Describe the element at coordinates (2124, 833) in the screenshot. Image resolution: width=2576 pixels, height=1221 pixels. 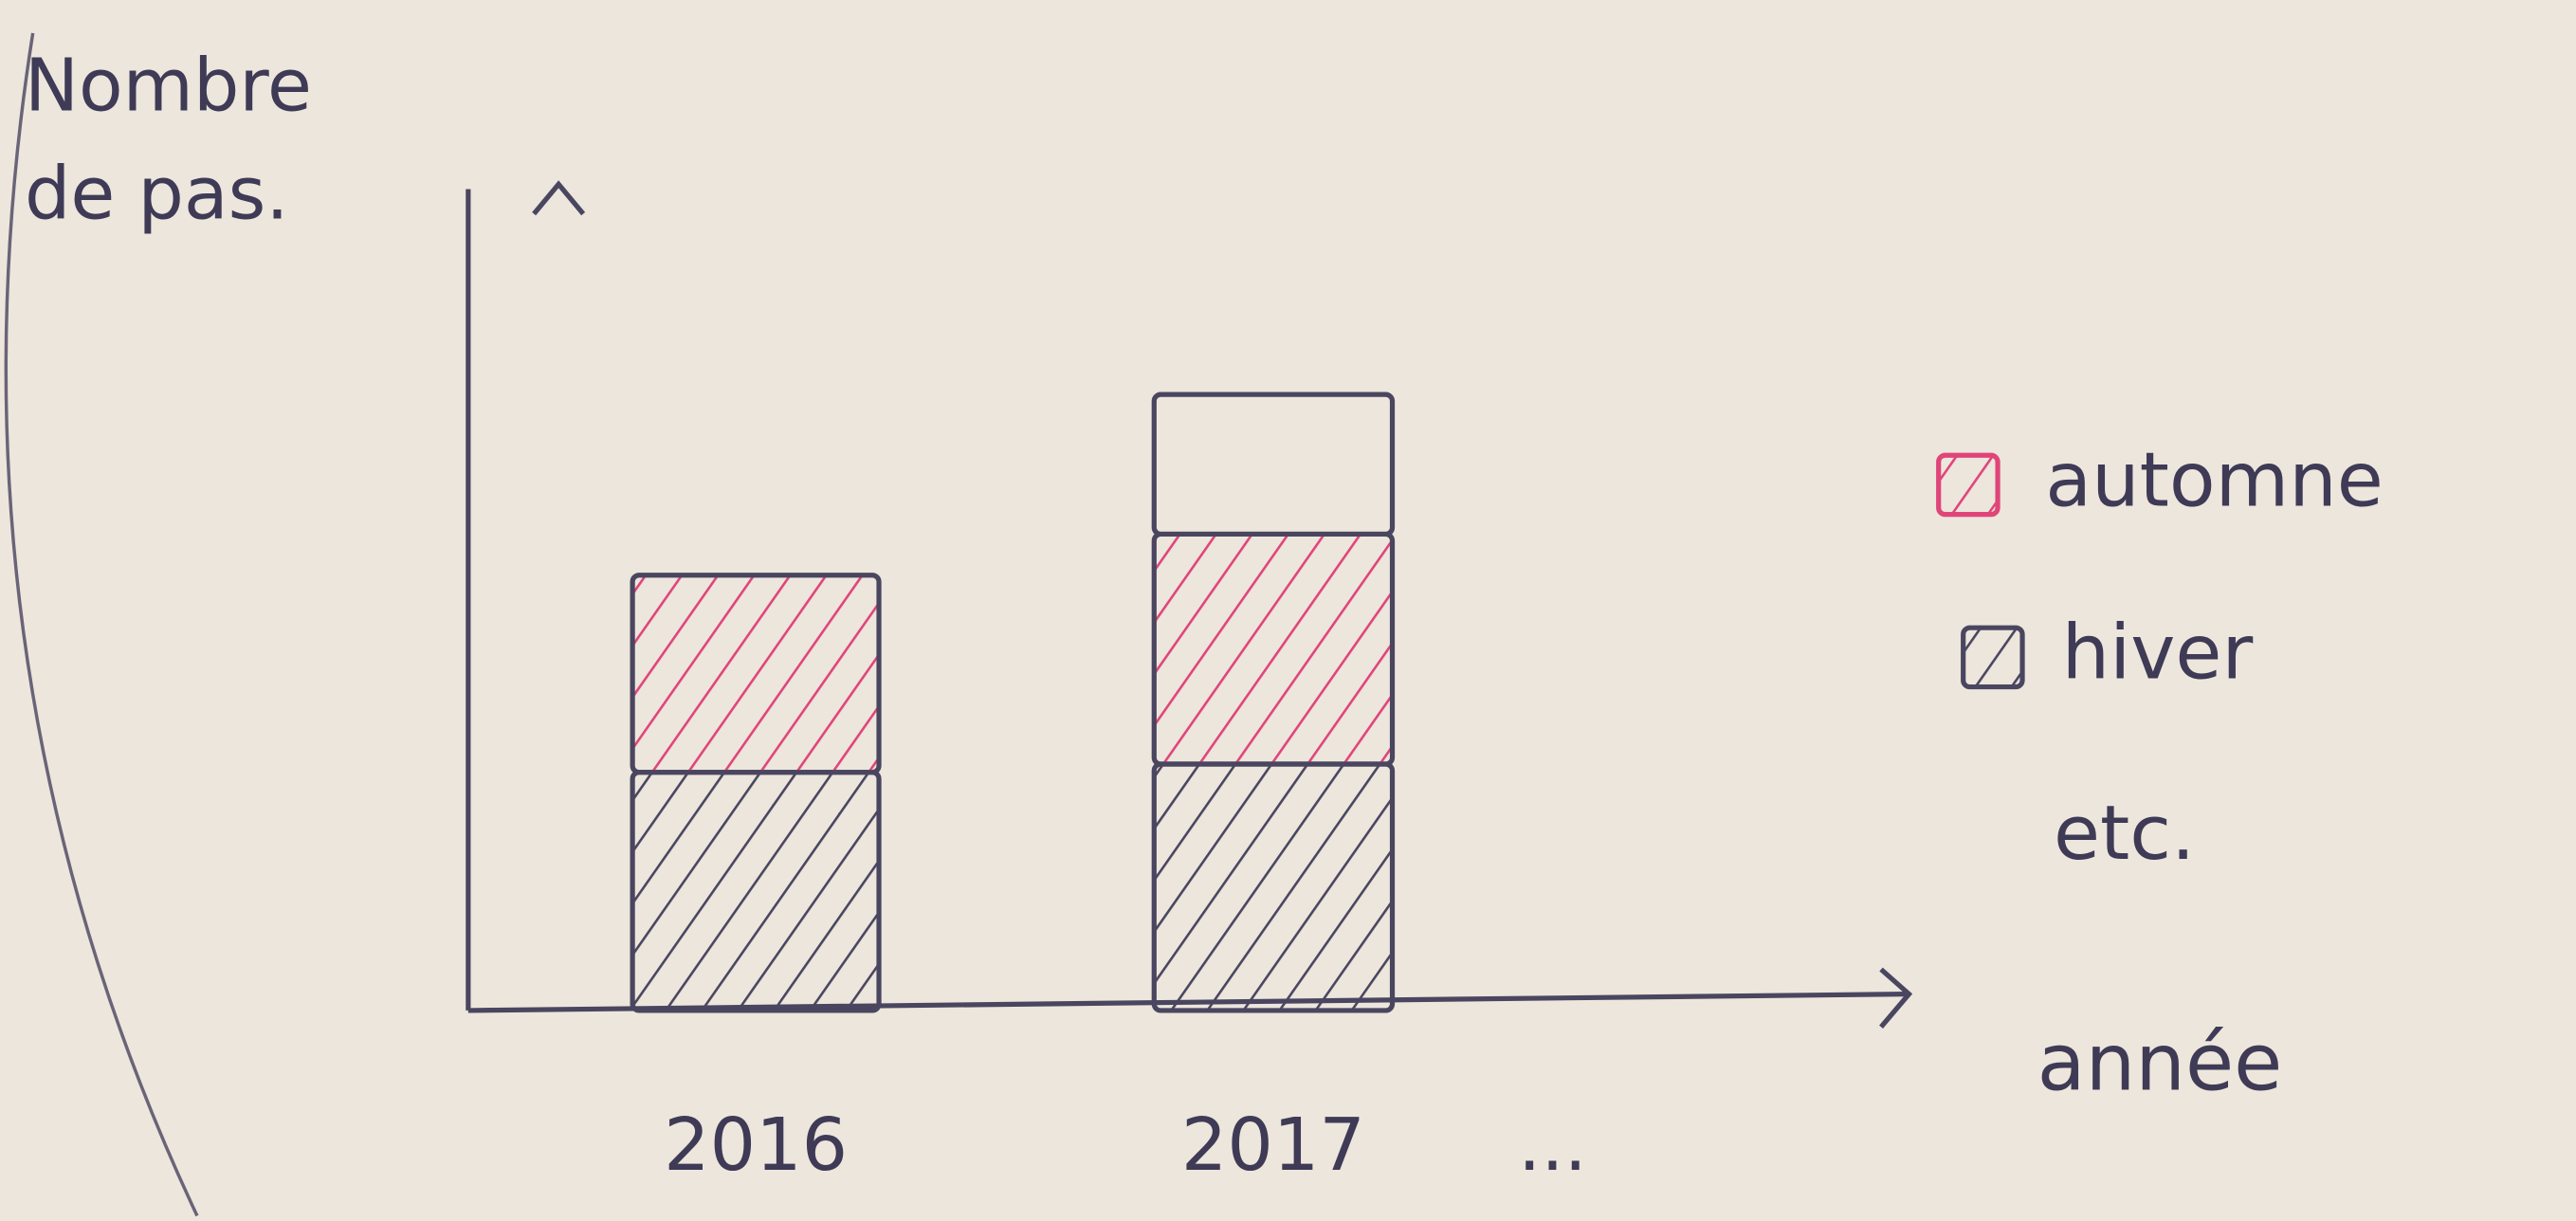
I see `legend-label: etc.` at that location.